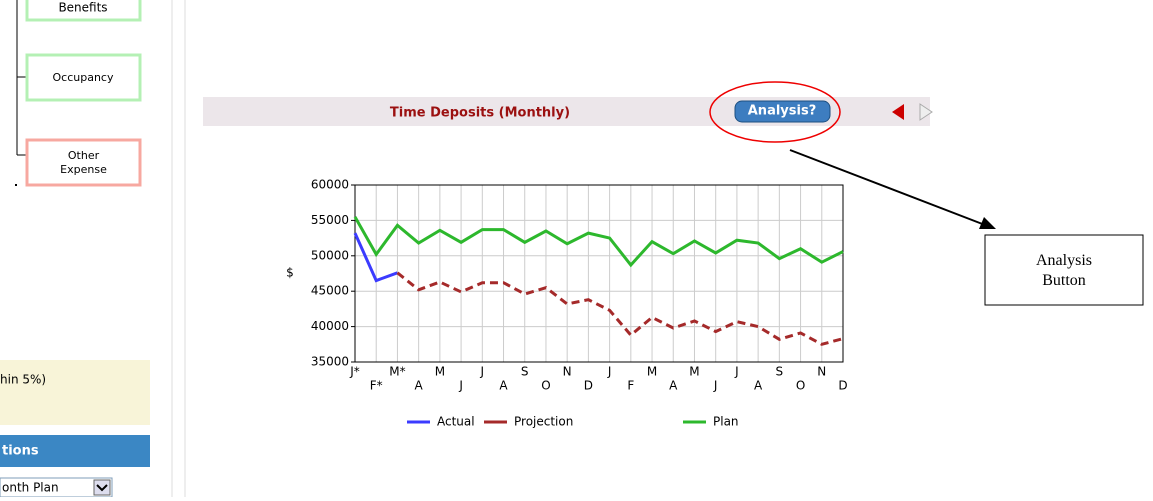 Image resolution: width=1153 pixels, height=501 pixels. What do you see at coordinates (926, 112) in the screenshot?
I see `next-arrow` at bounding box center [926, 112].